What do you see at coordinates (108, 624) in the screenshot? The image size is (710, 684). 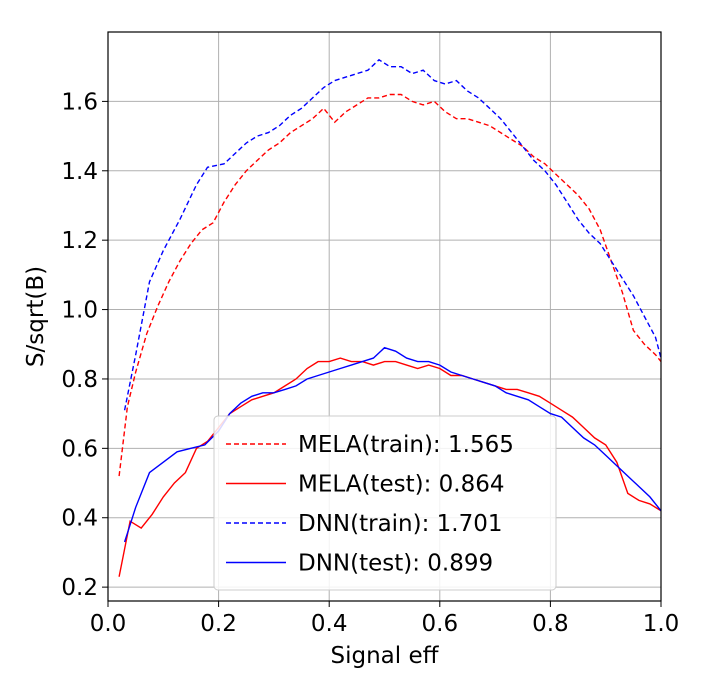 I see `x-tick-label: 0.0` at bounding box center [108, 624].